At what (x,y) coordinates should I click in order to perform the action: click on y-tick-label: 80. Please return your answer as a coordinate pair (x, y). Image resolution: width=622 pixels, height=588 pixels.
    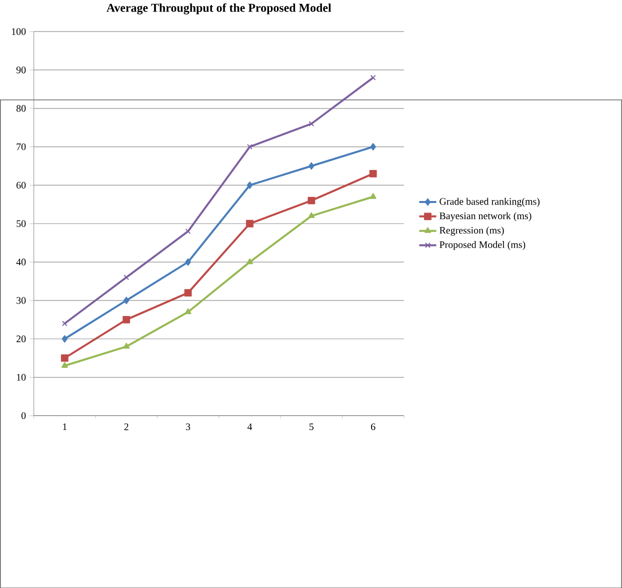
    Looking at the image, I should click on (21, 108).